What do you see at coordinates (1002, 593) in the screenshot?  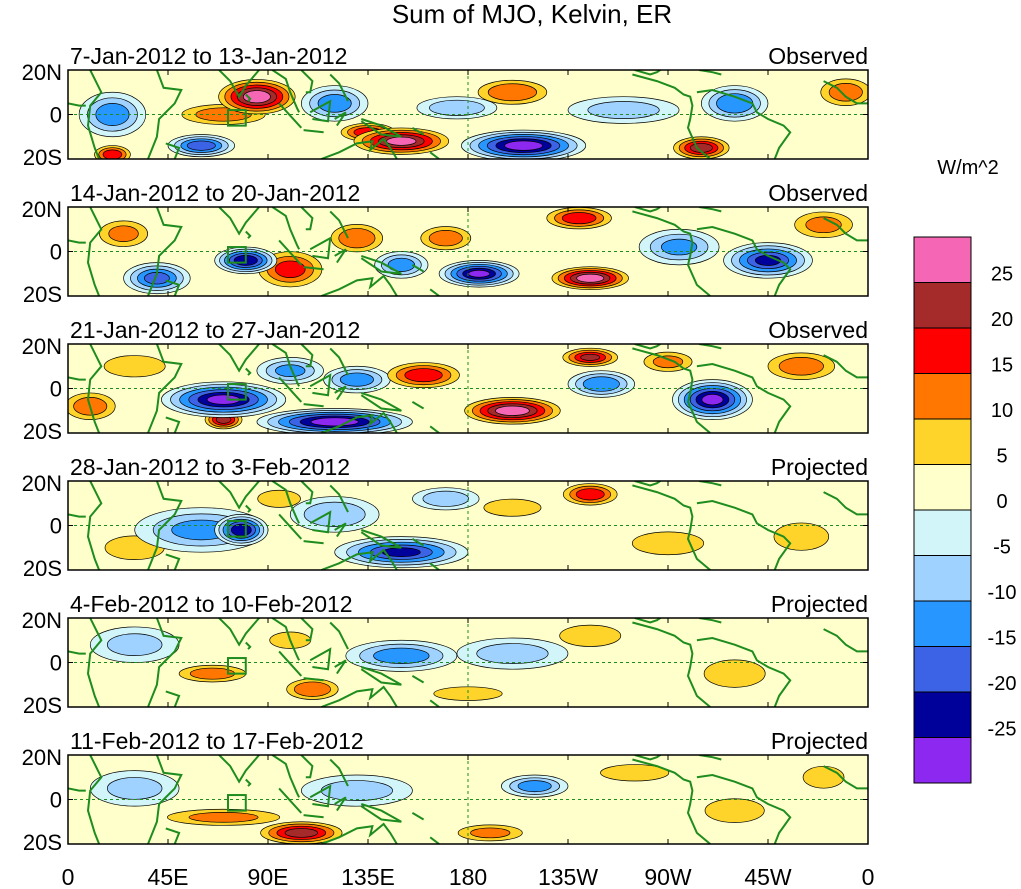 I see `colorbar-tick-label: -10` at bounding box center [1002, 593].